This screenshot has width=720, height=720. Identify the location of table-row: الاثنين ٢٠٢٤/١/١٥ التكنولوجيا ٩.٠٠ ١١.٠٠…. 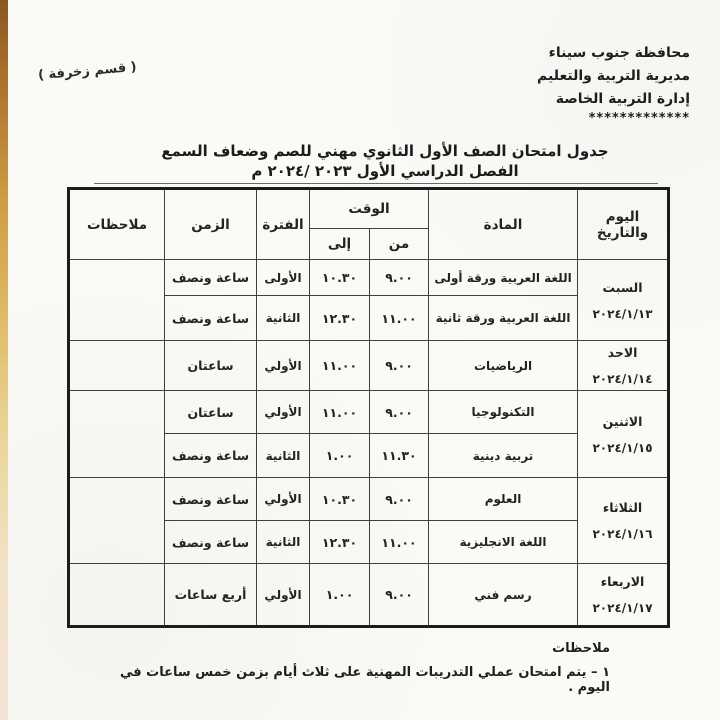
(369, 434).